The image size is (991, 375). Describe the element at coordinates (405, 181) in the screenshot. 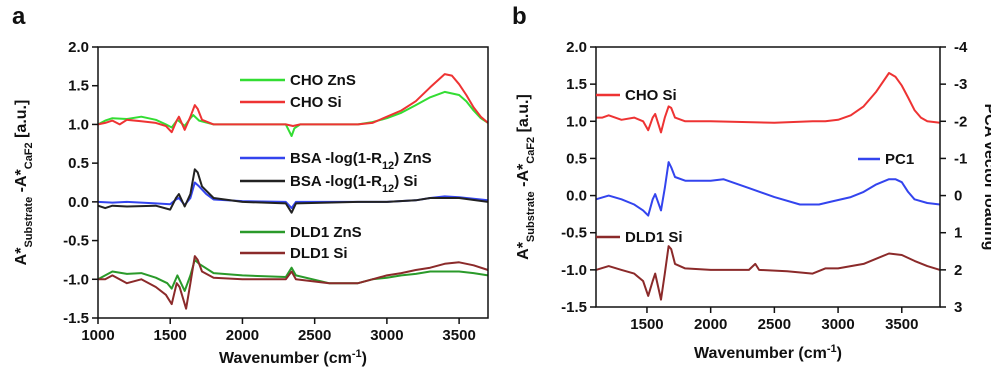

I see `legend-label-tail: ) Si` at that location.